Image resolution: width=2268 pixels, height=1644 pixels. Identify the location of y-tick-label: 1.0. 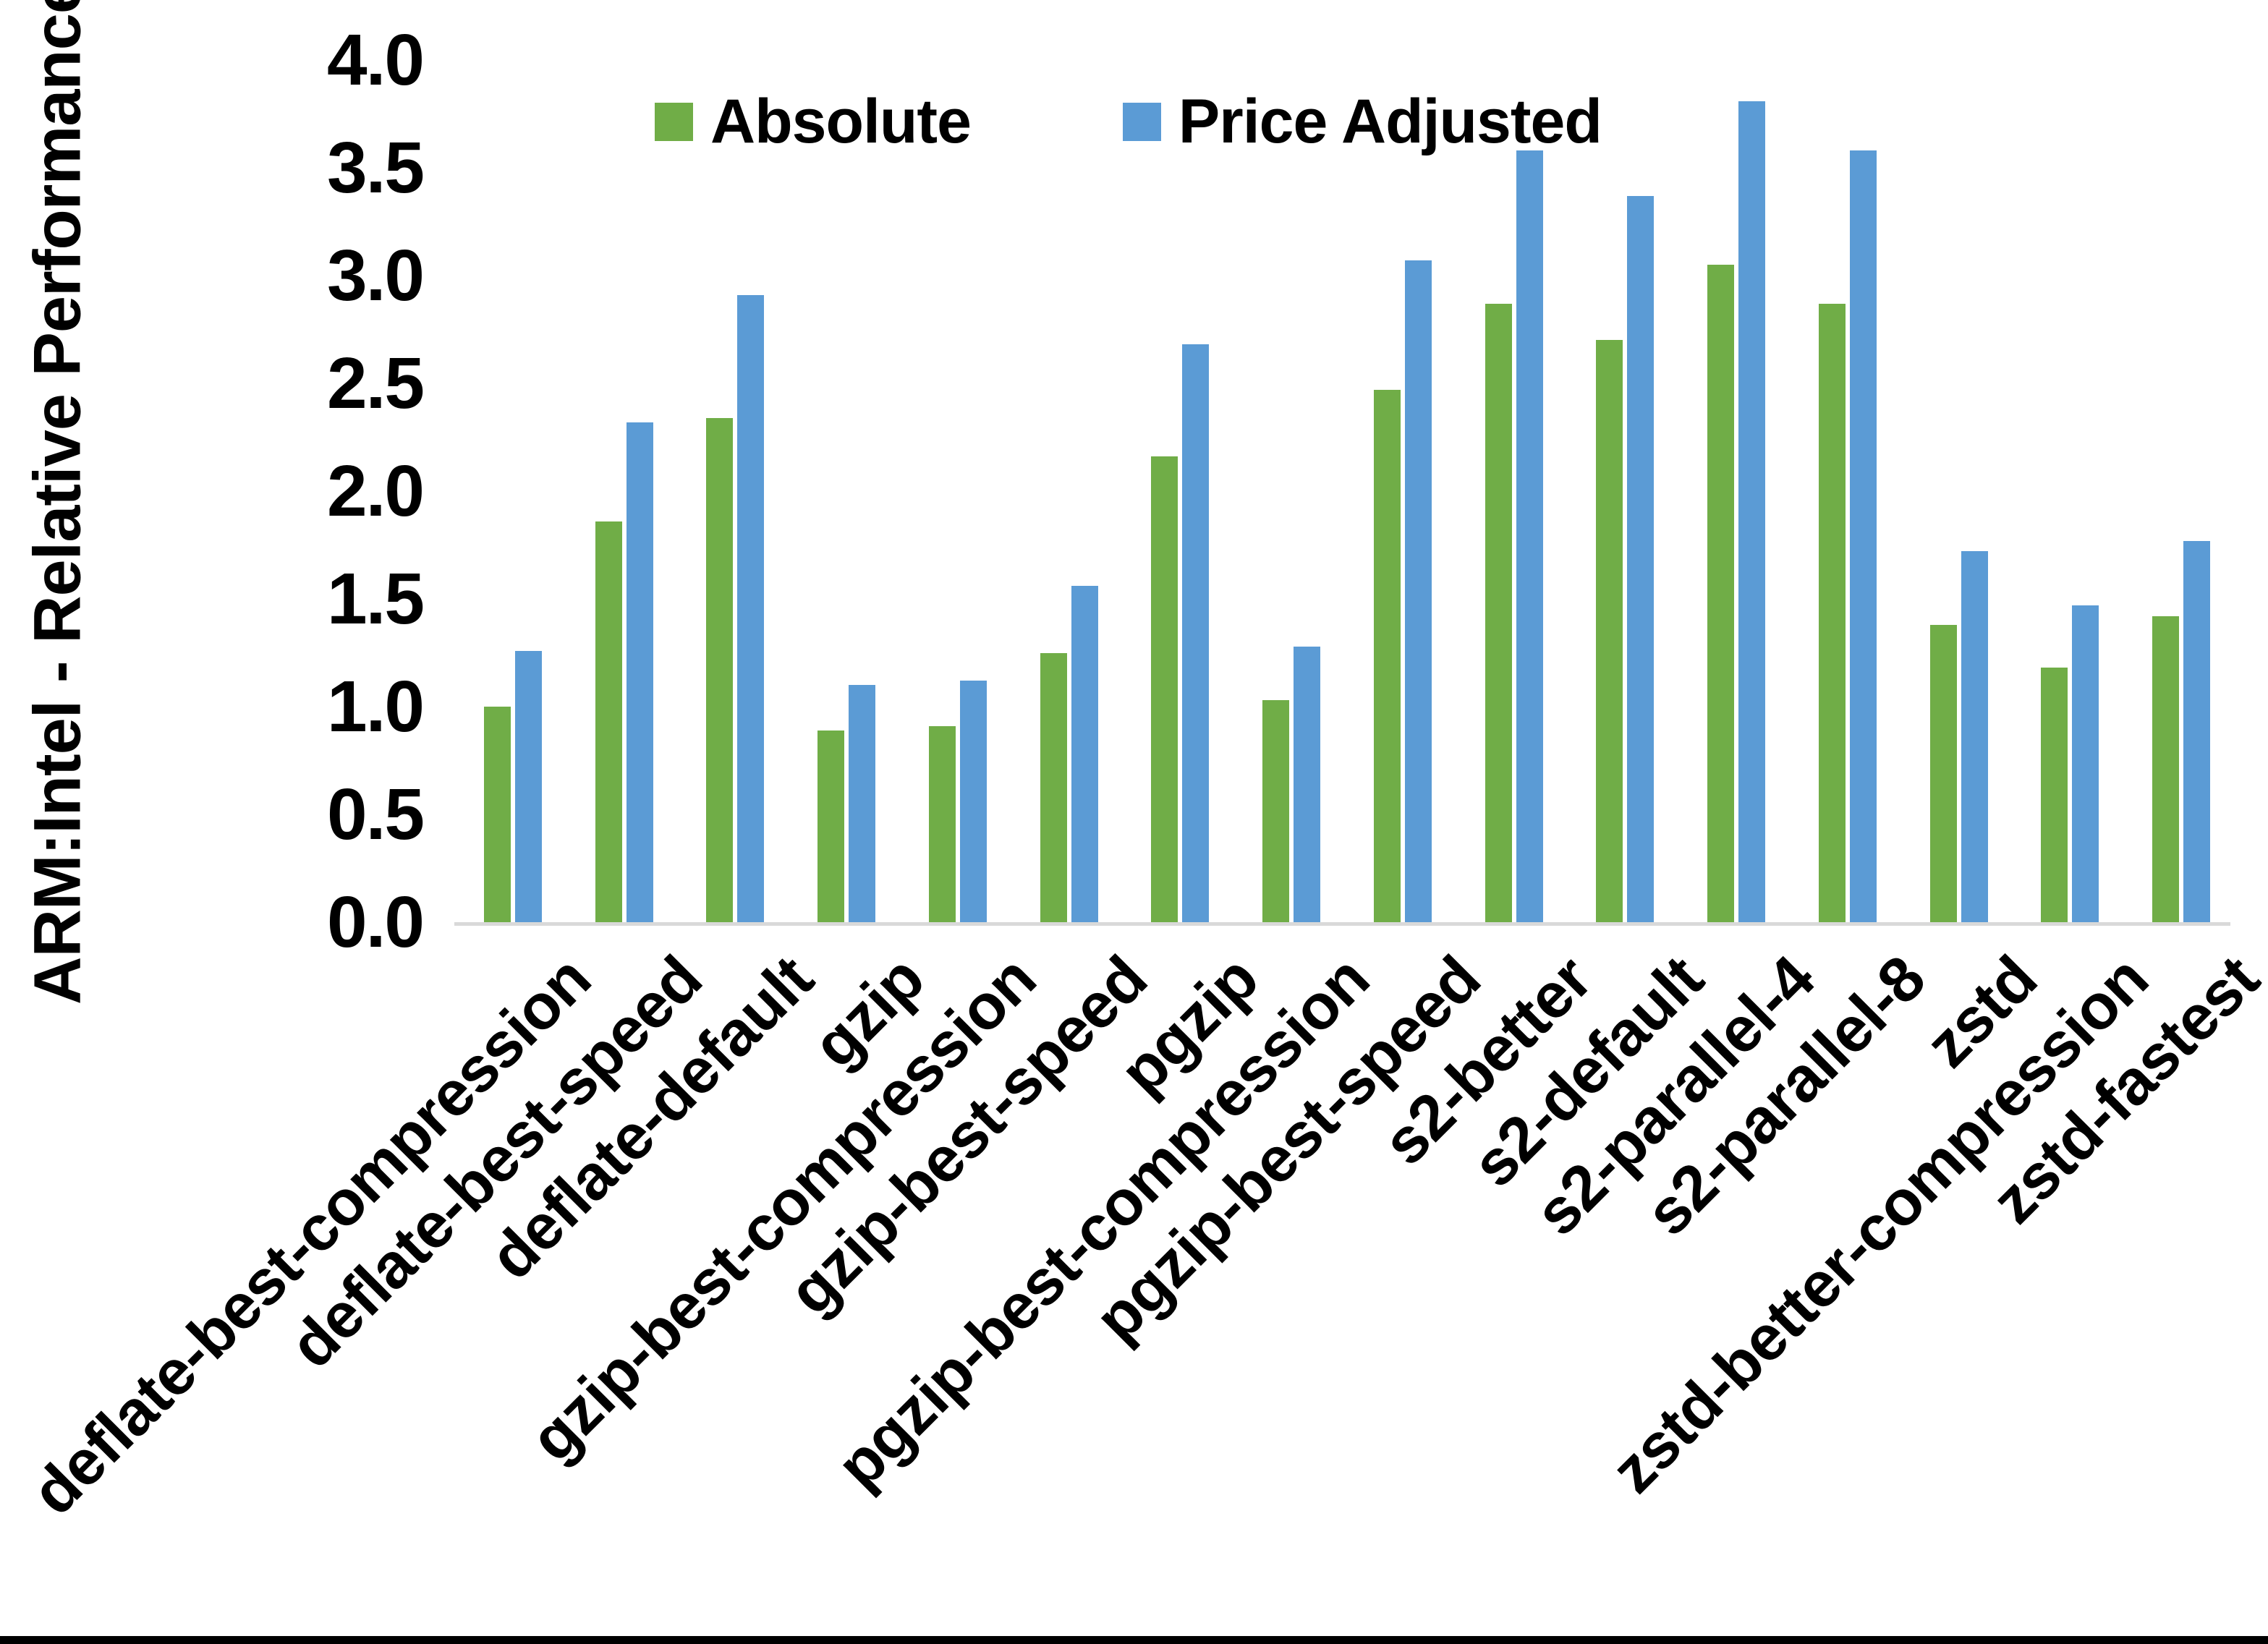
(375, 706).